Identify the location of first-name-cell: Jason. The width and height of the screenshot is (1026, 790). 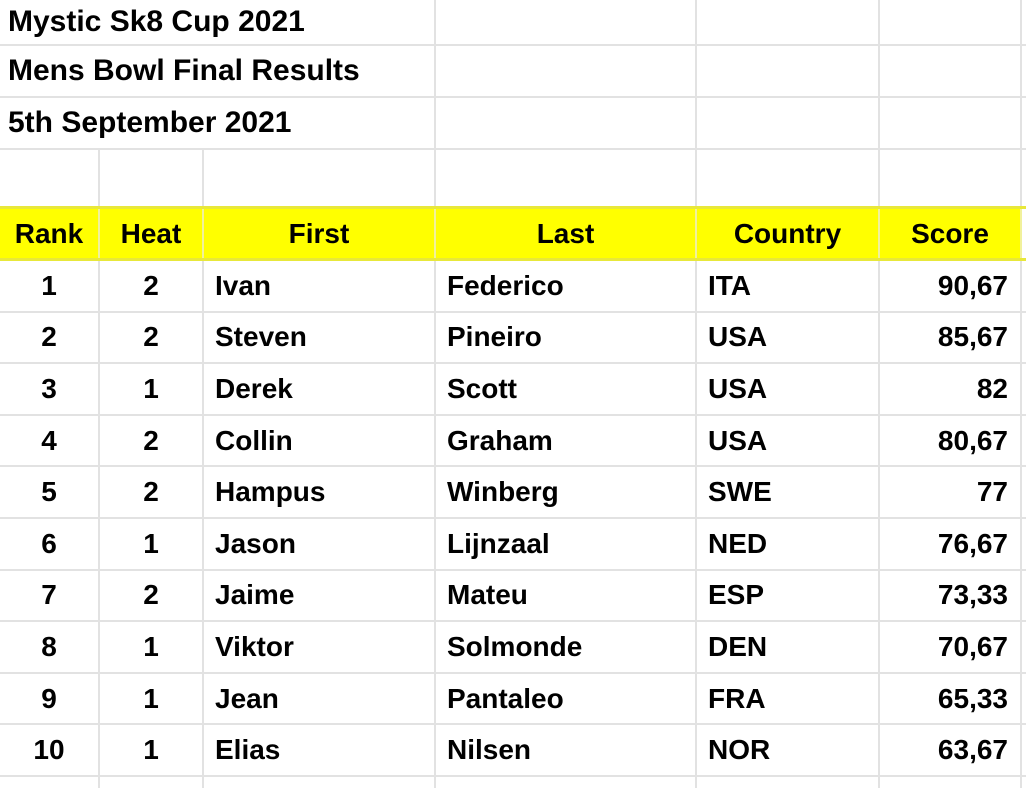
(320, 543).